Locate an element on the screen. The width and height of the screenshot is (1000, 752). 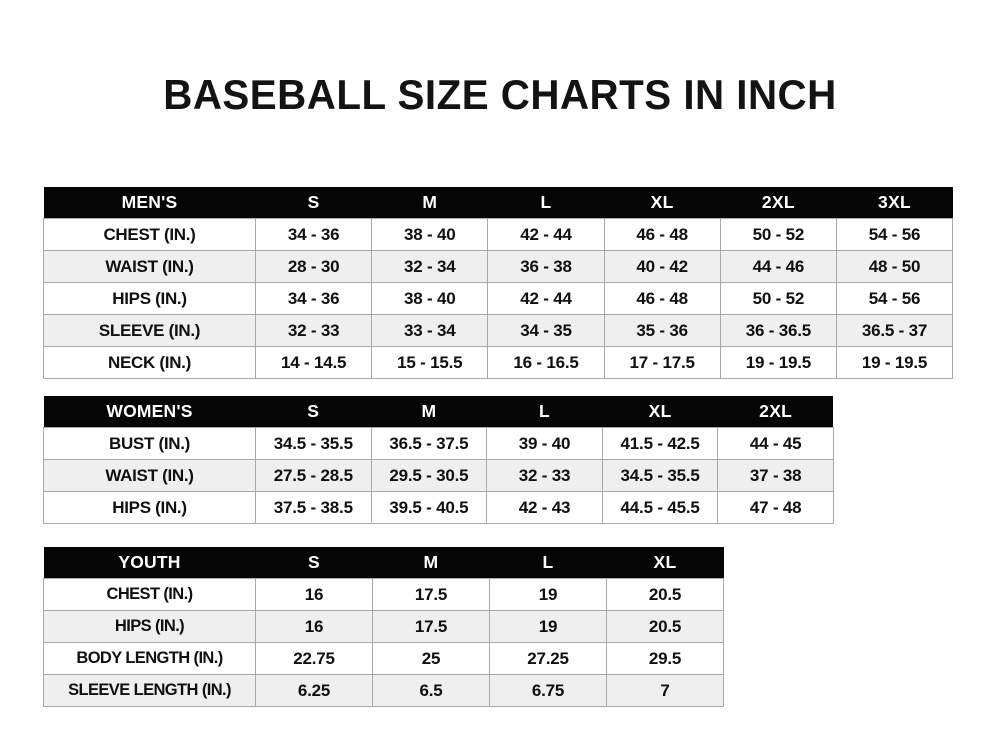
table-row: CHEST (IN.) 16 17.5 19 20.5 is located at coordinates (383, 594).